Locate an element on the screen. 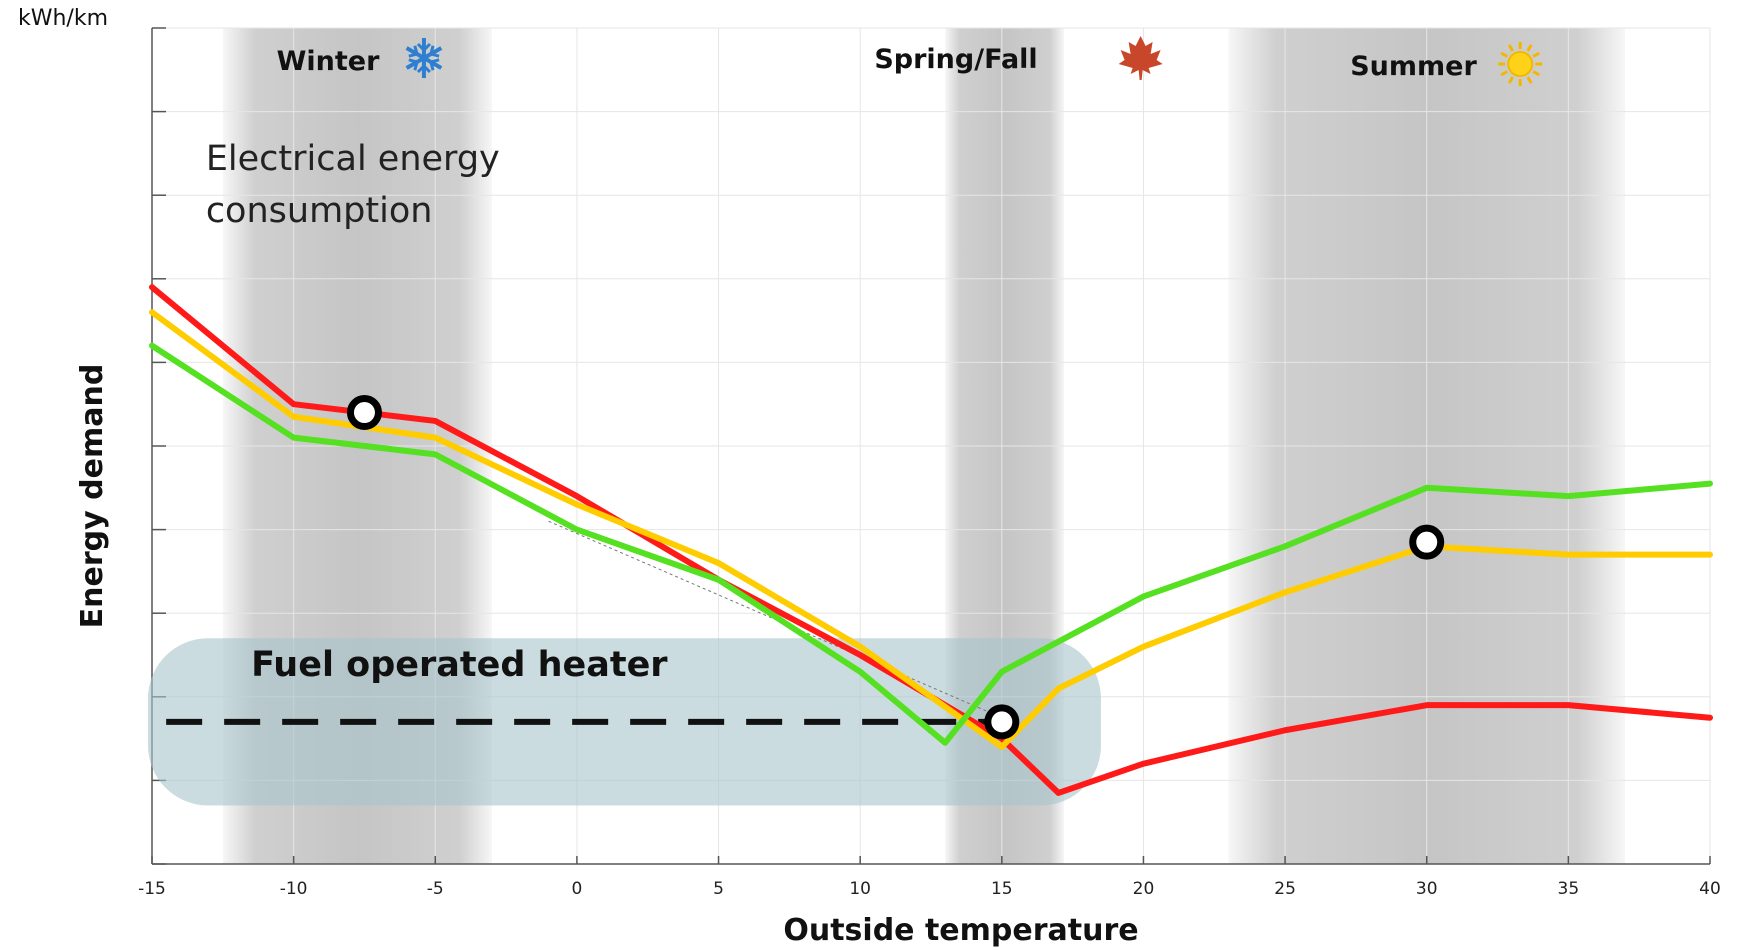  sun-disc is located at coordinates (1520, 64).